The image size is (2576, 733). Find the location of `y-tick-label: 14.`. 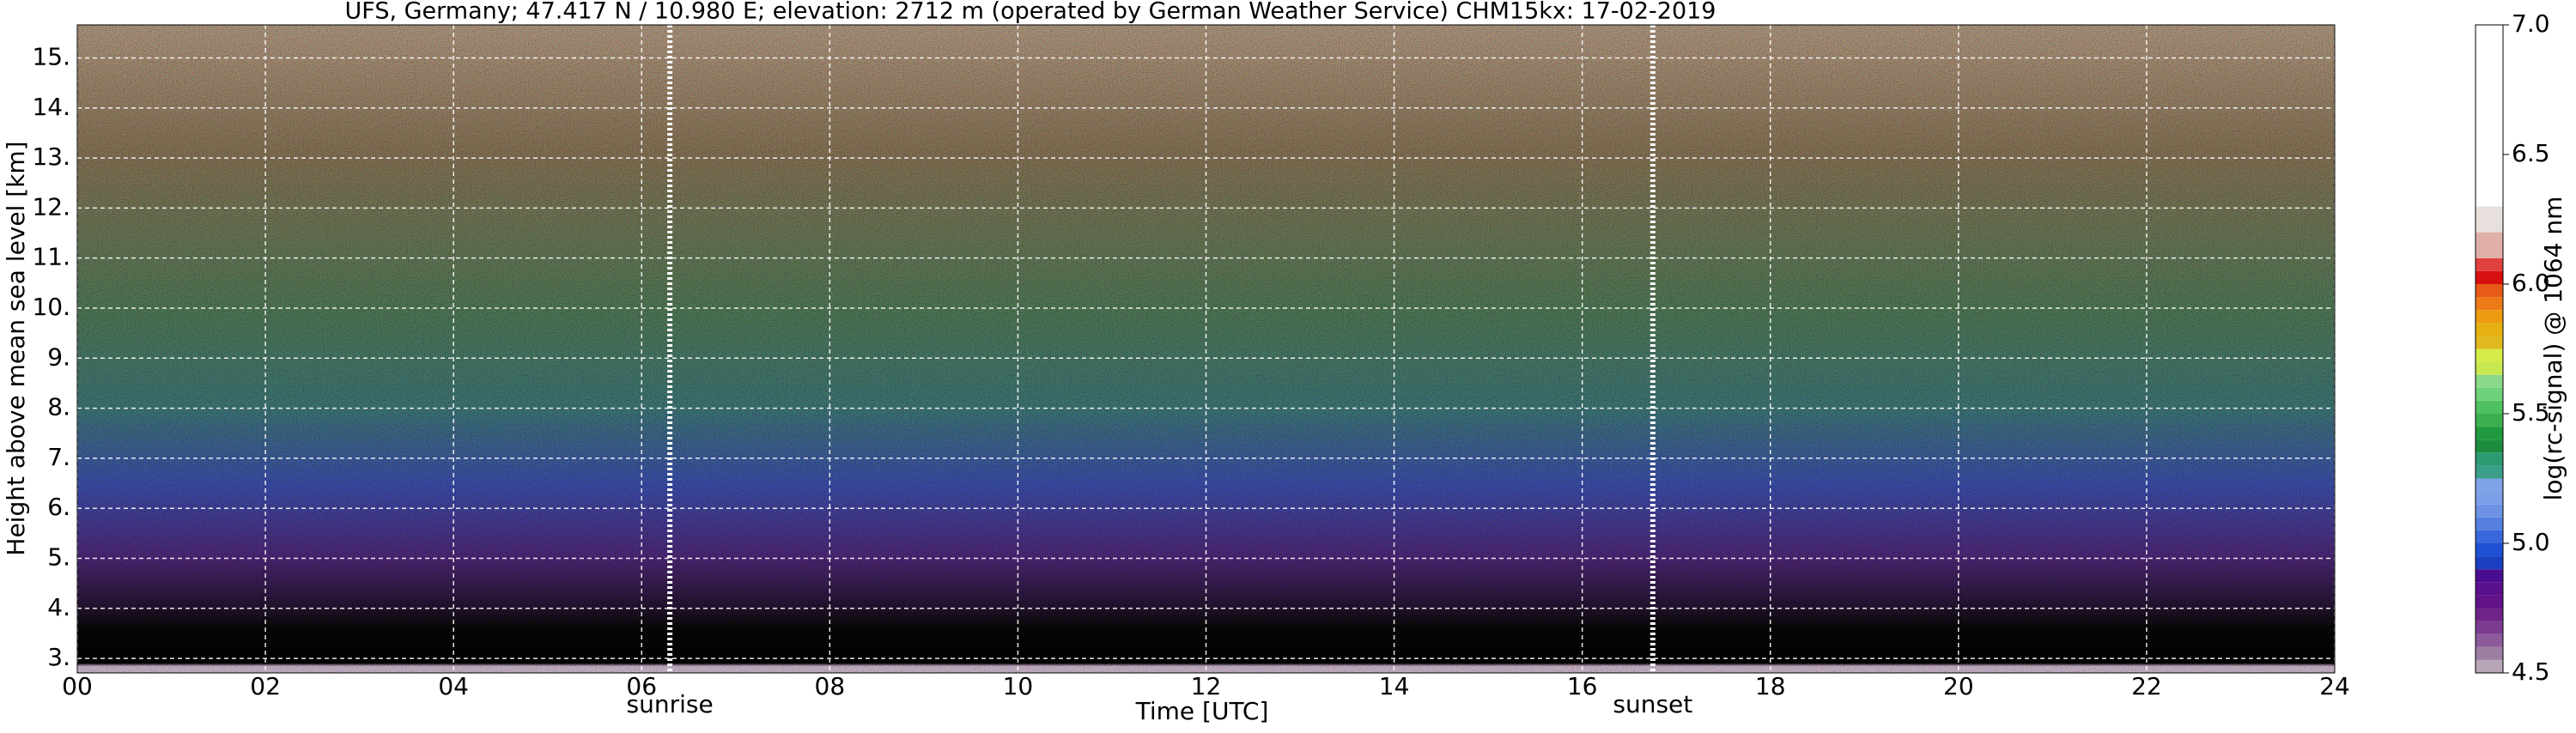

y-tick-label: 14. is located at coordinates (51, 107).